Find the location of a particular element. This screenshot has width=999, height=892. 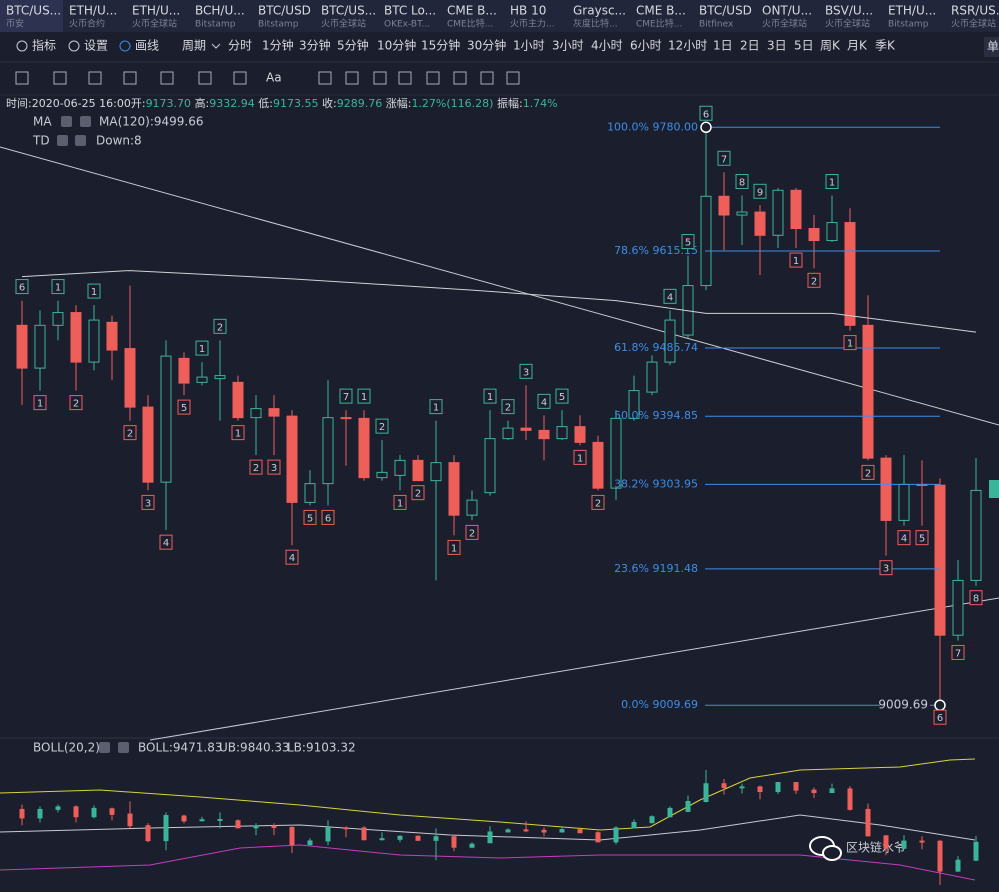

period-label: 周期 is located at coordinates (194, 46).